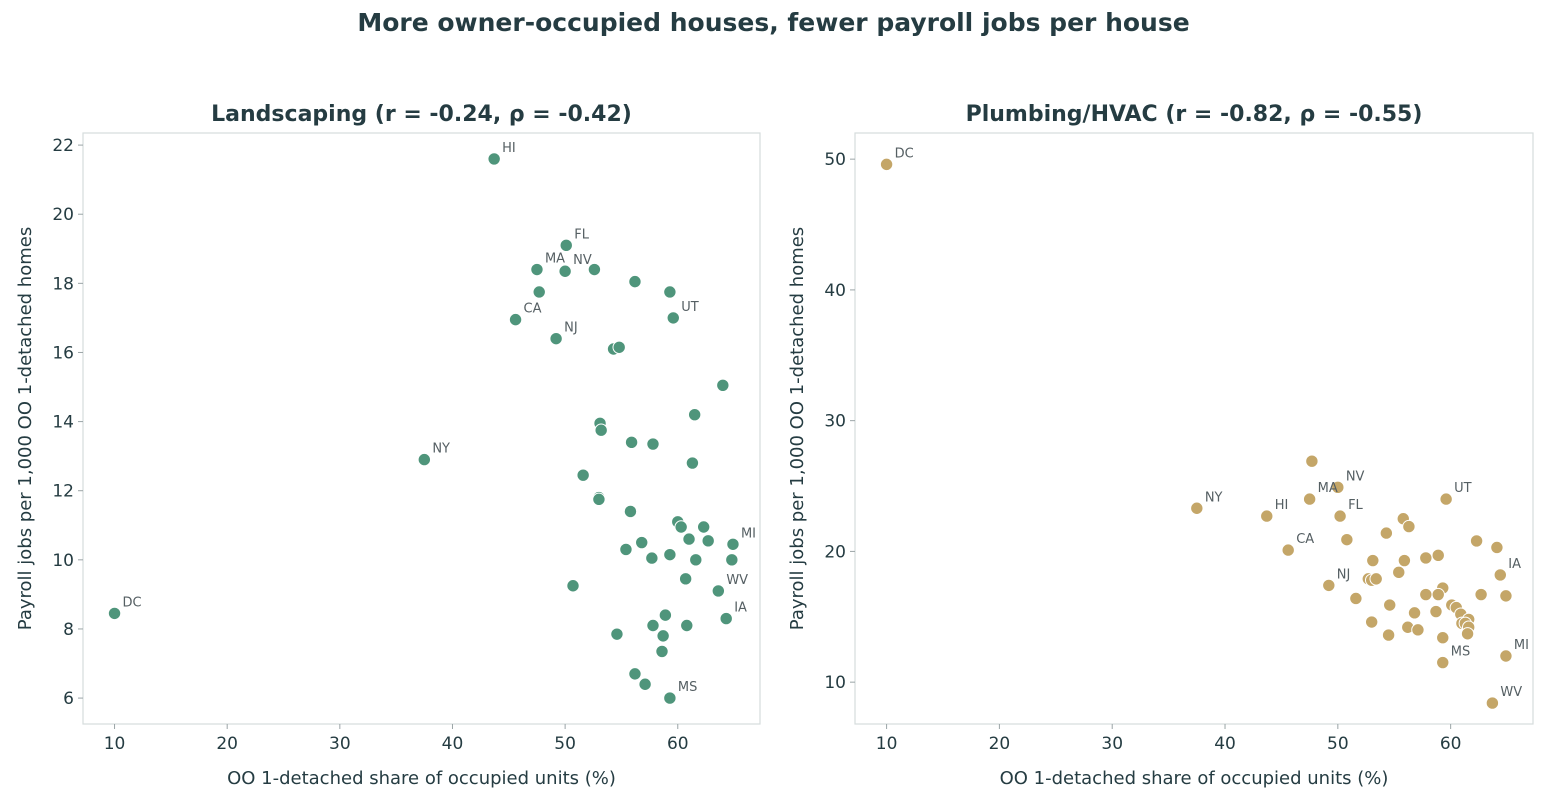  I want to click on y-tick-label: 16, so click(63, 353).